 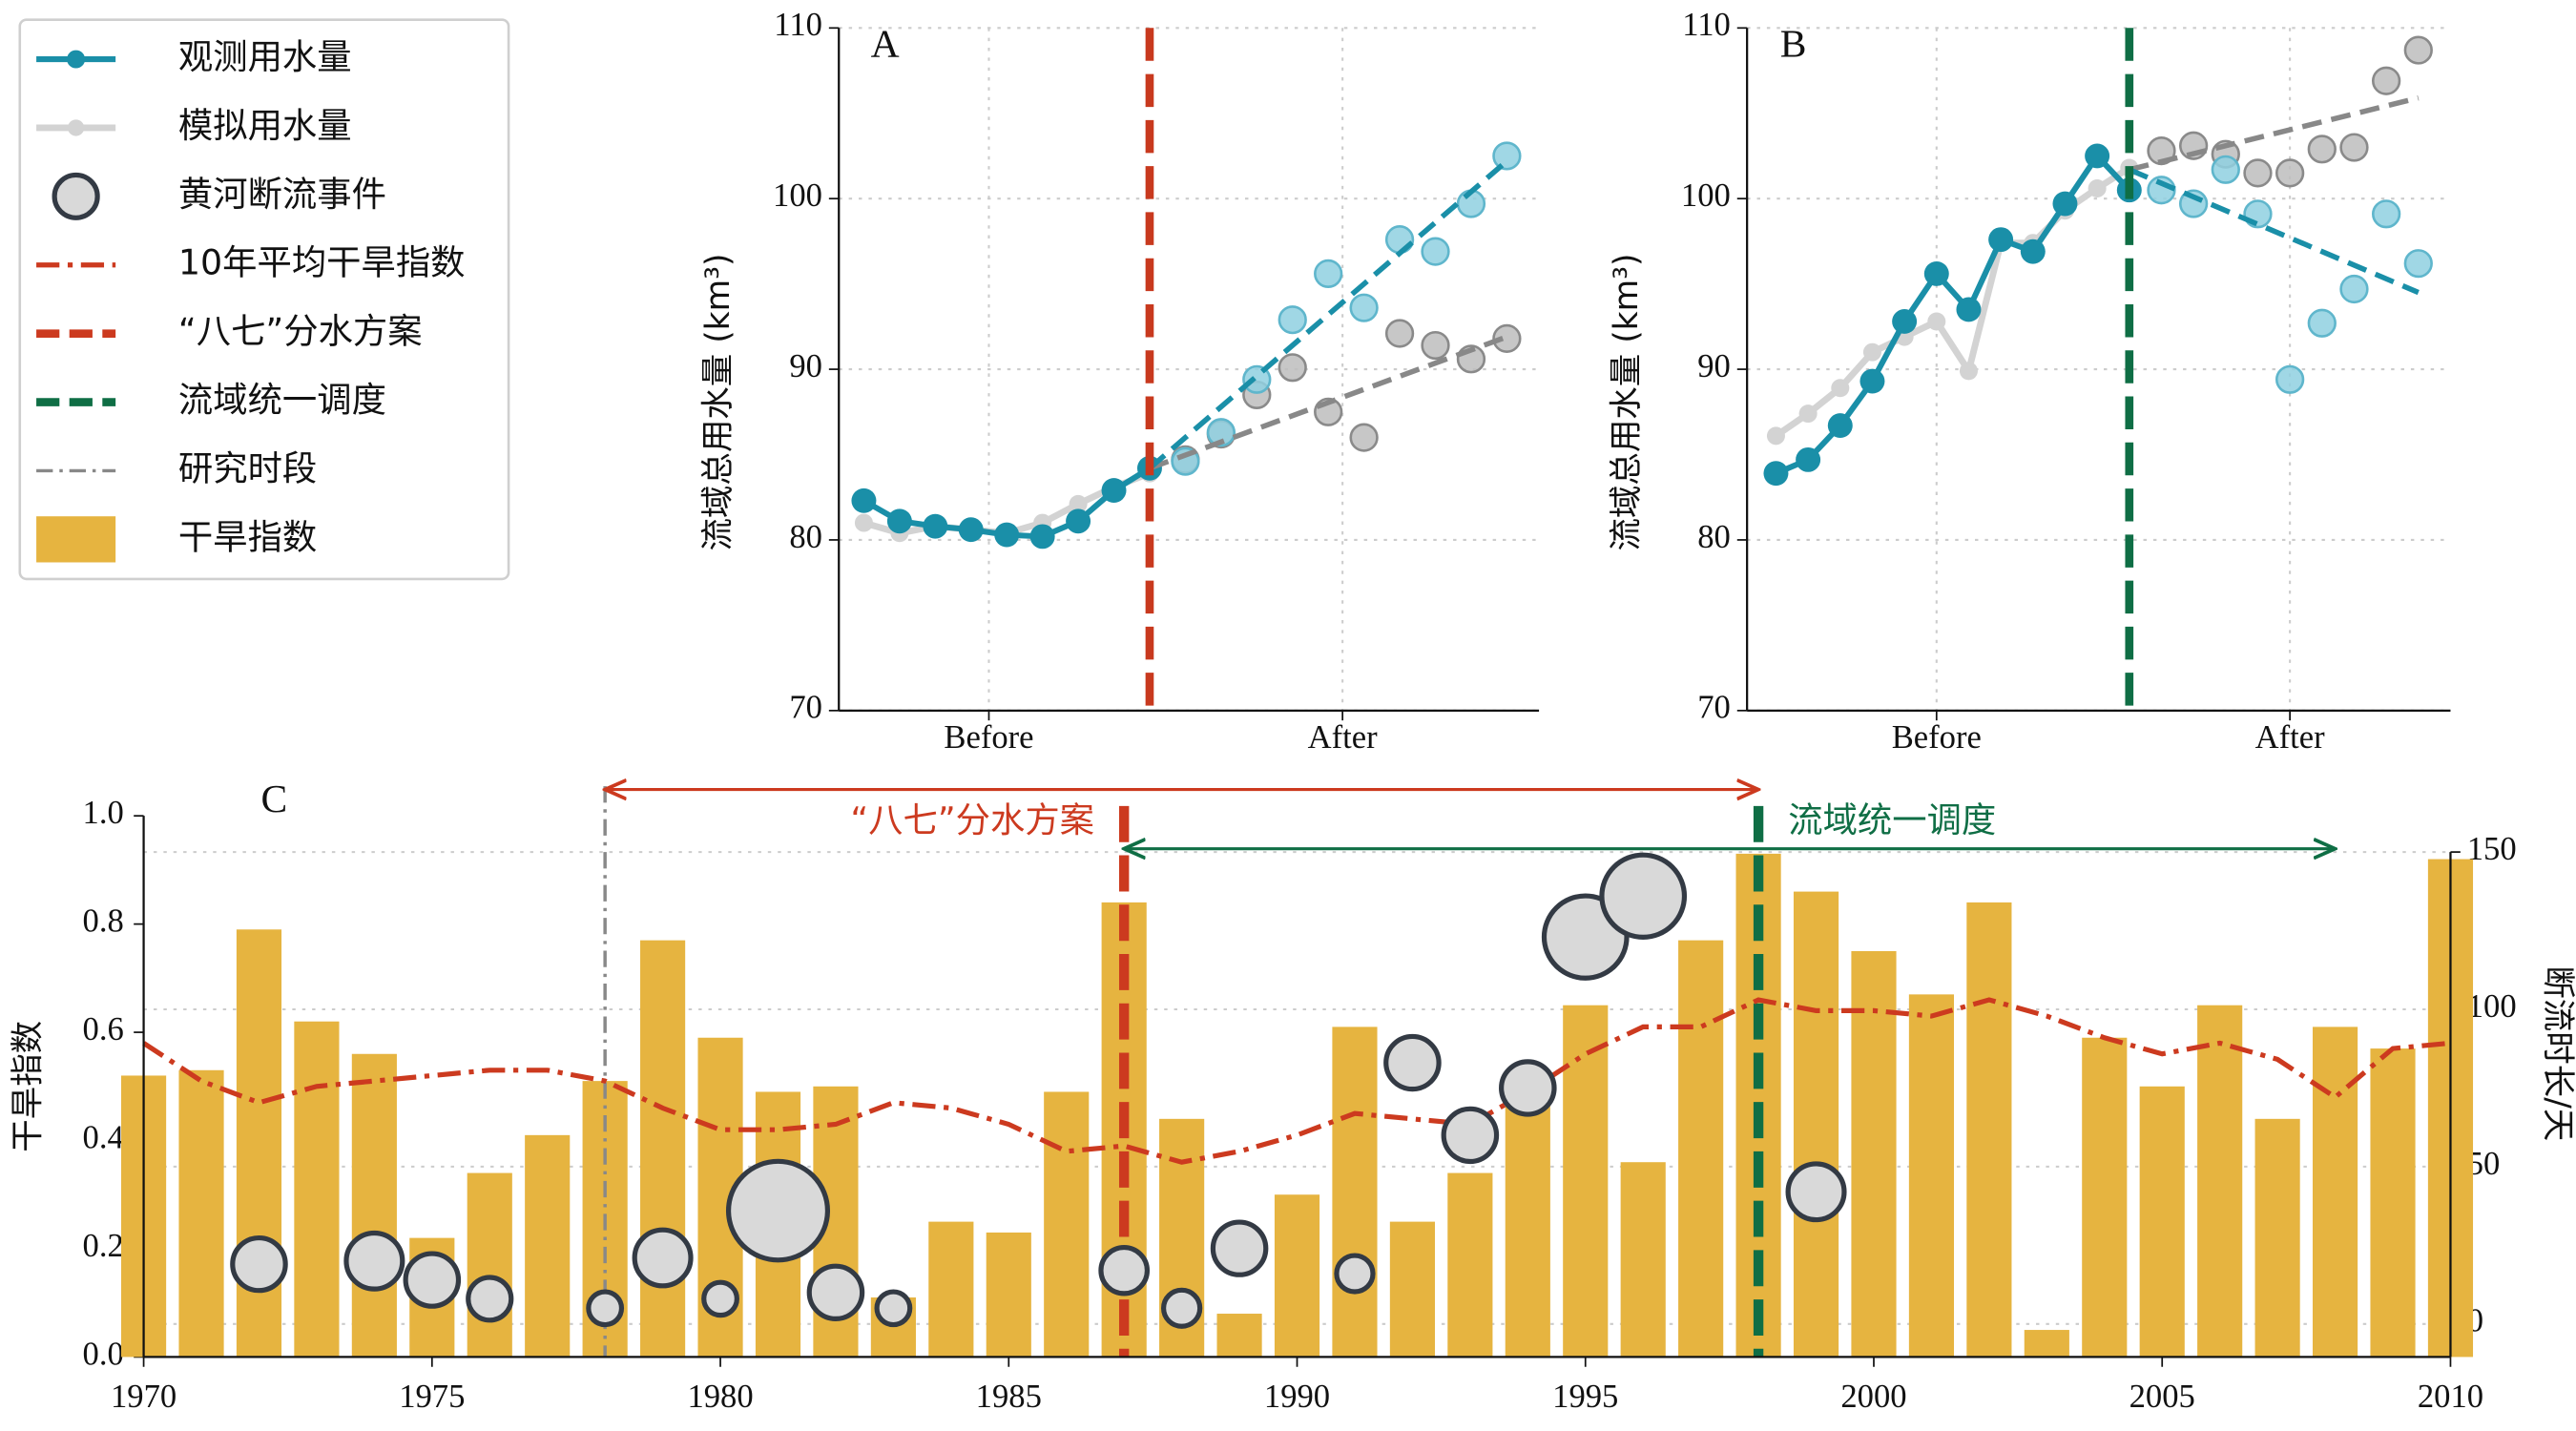 I want to click on legend-label: 10年平均干旱指数, so click(x=322, y=262).